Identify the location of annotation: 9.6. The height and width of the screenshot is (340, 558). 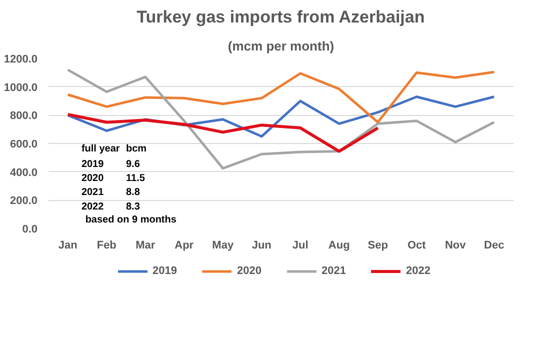
(133, 164).